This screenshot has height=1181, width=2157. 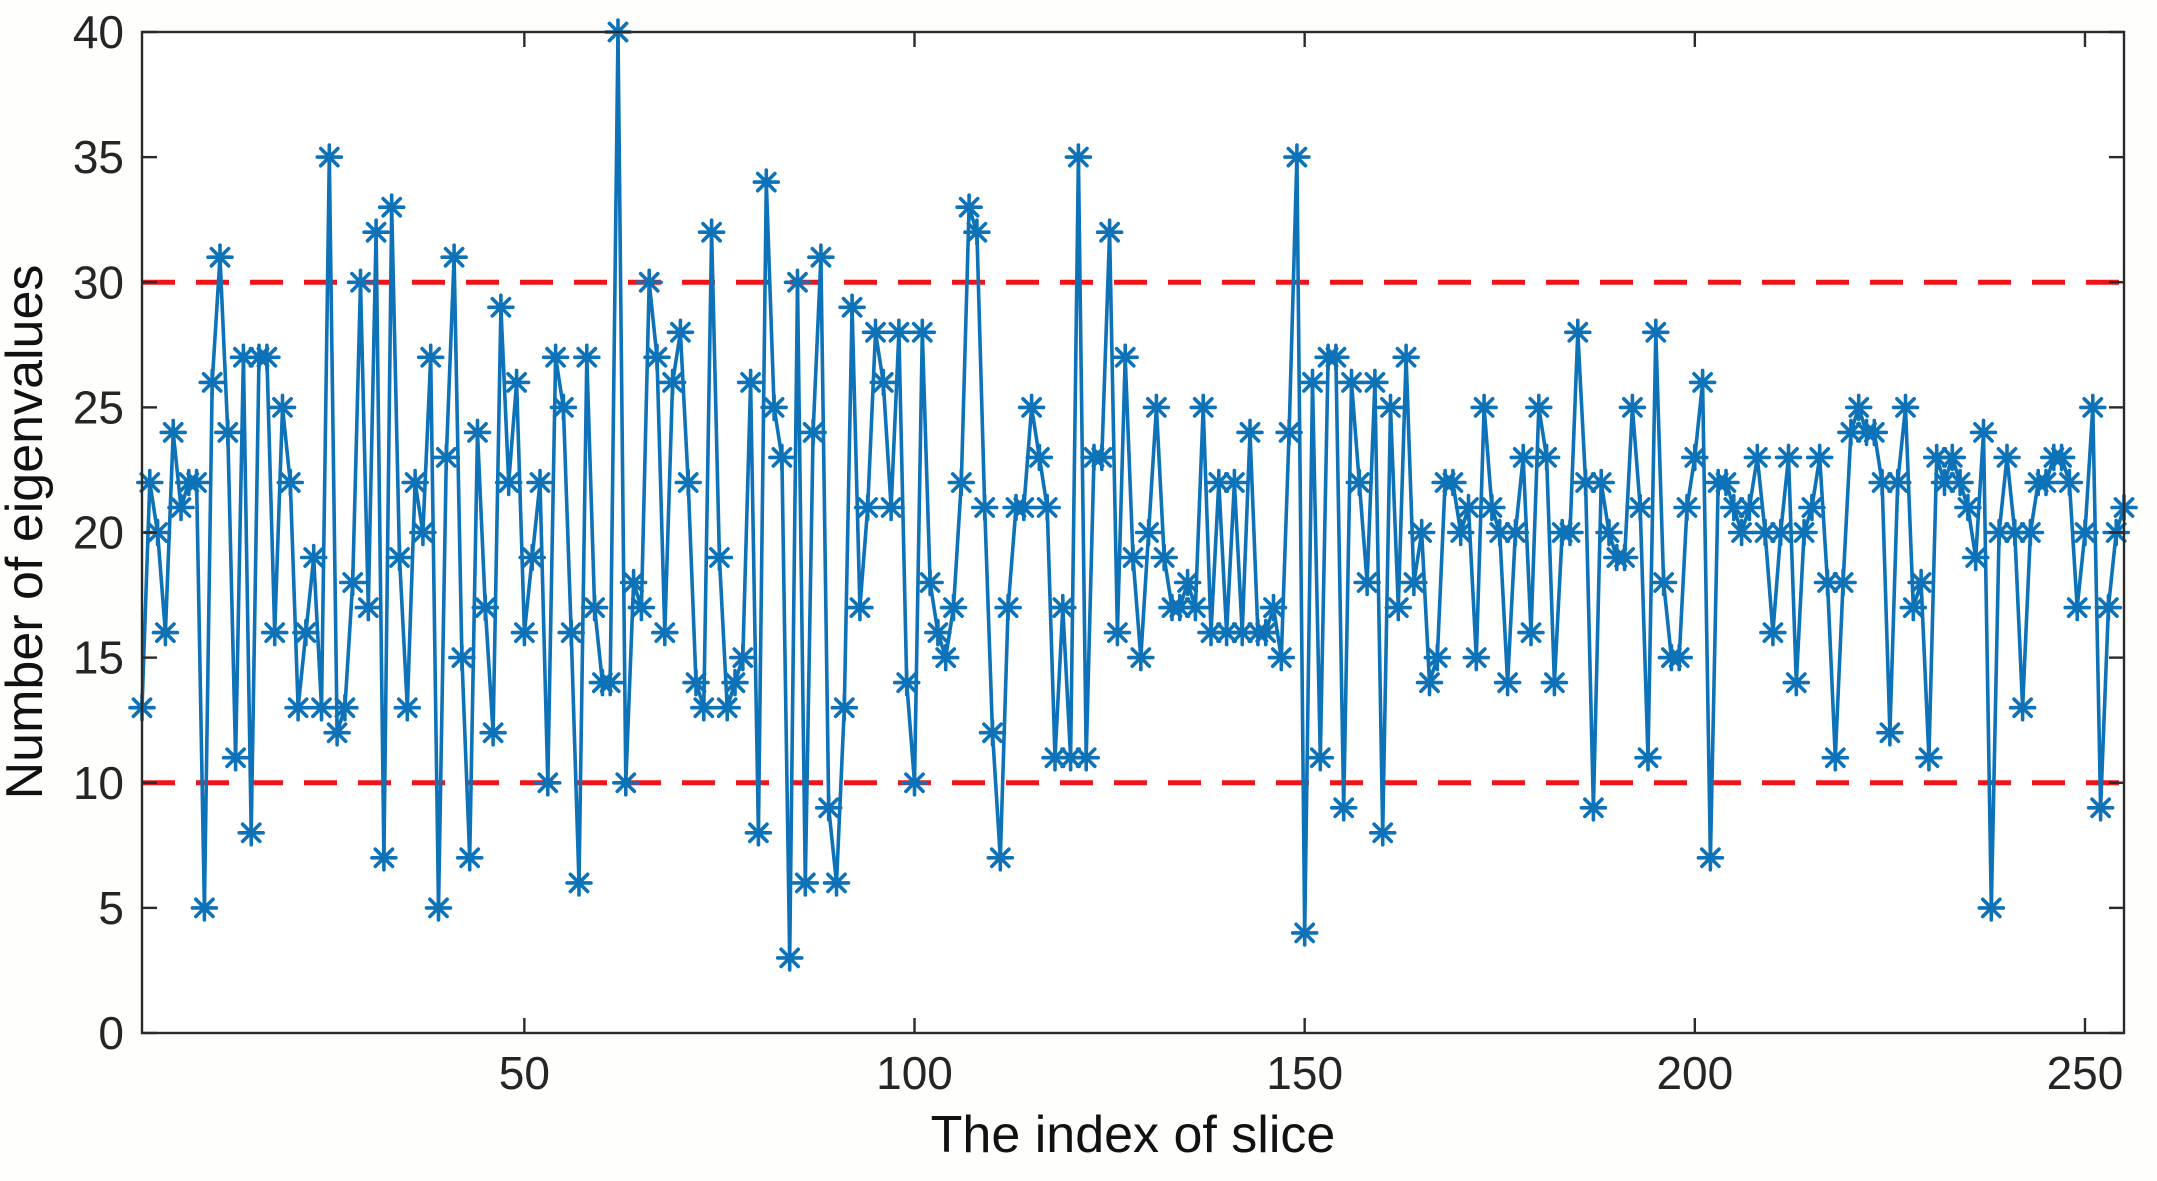 I want to click on y-tick-label: 20, so click(x=98, y=533).